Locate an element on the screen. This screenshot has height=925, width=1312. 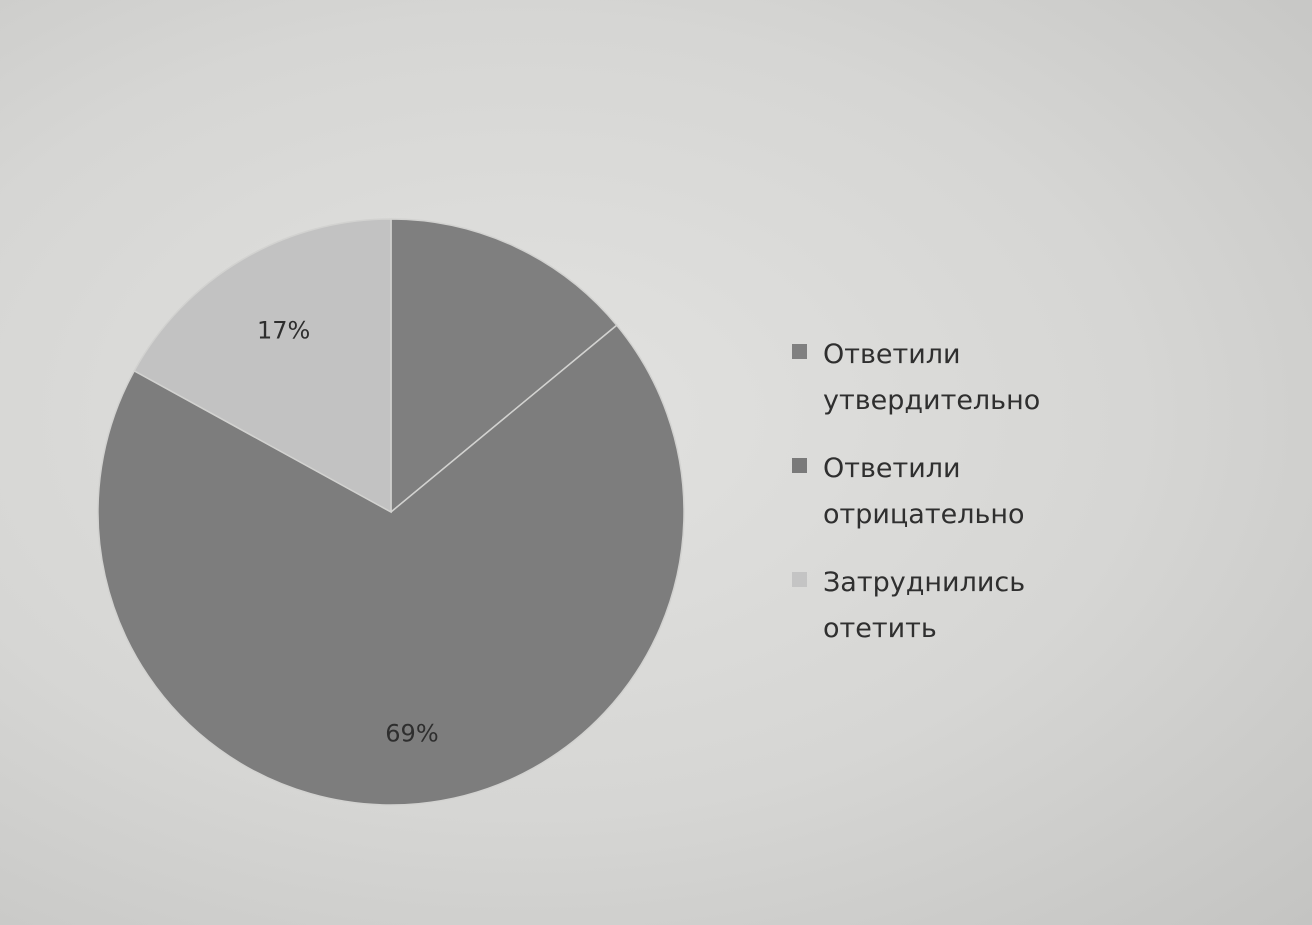
legend-item-undecided: Затруднились отетить is located at coordinates (942, 606).